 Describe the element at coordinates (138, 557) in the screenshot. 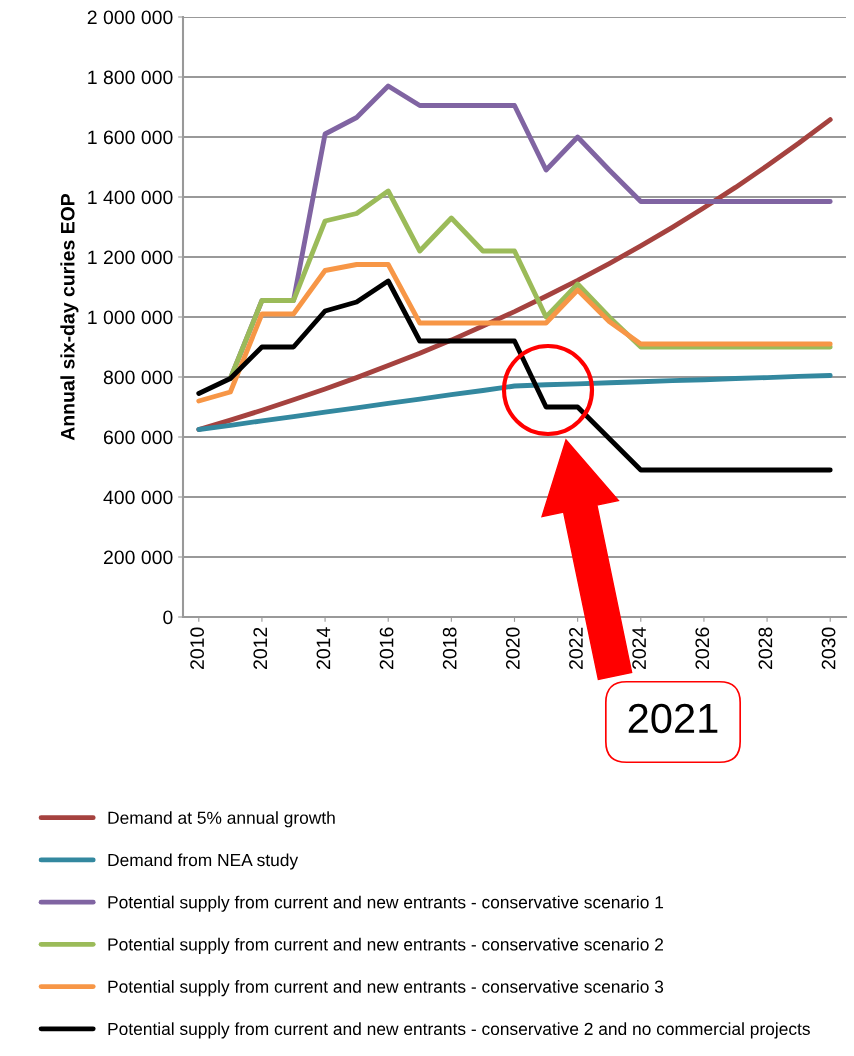

I see `y-tick-label: 200 000` at that location.